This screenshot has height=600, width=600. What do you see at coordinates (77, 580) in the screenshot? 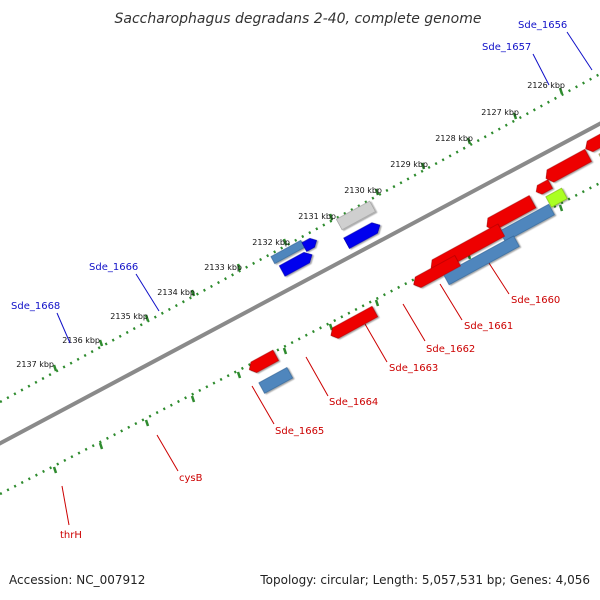
I see `accession-label: Accession: NC_007912` at bounding box center [77, 580].